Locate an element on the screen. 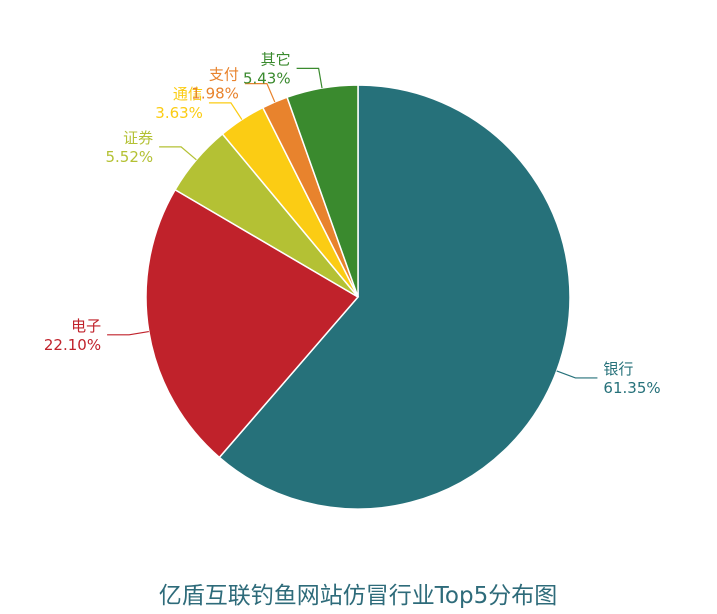 The image size is (717, 614). slice-value-label-1: 22.10% is located at coordinates (72, 345).